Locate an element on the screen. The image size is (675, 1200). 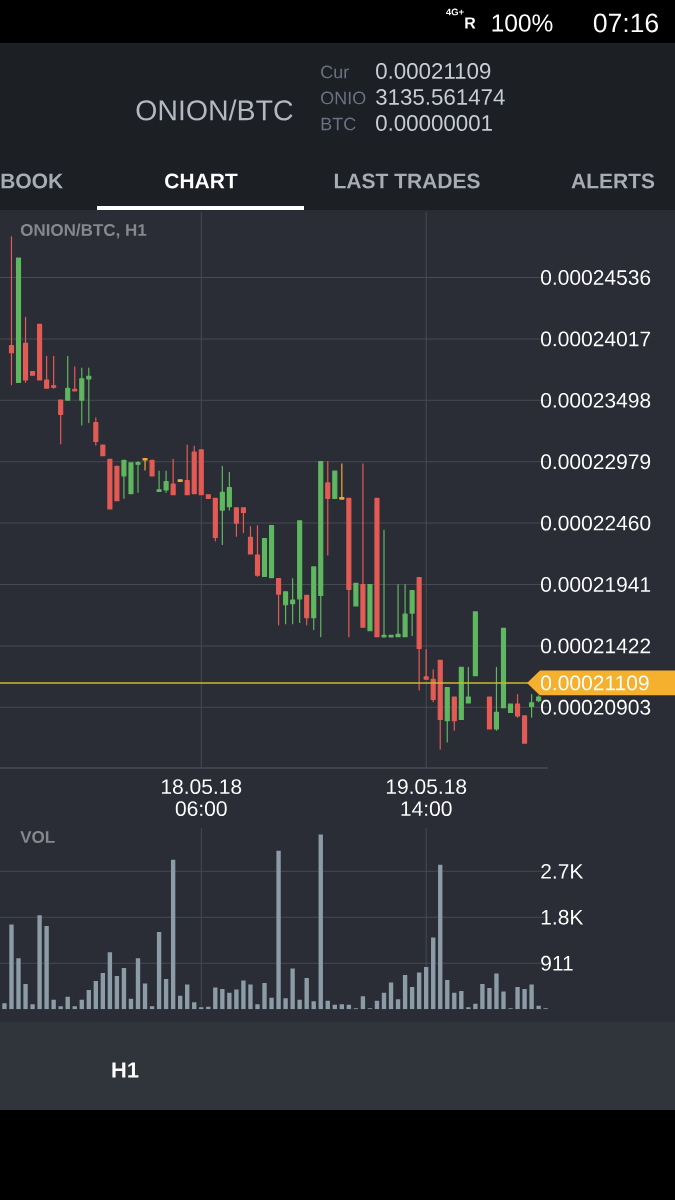
text: LAST TRADES is located at coordinates (407, 181).